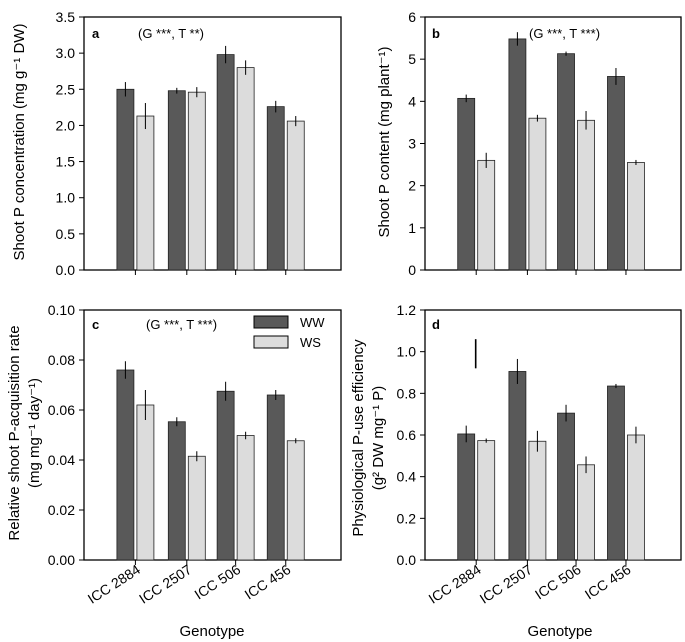 This screenshot has width=685, height=642. What do you see at coordinates (66, 17) in the screenshot?
I see `panel-a-ytick-label: 3.5` at bounding box center [66, 17].